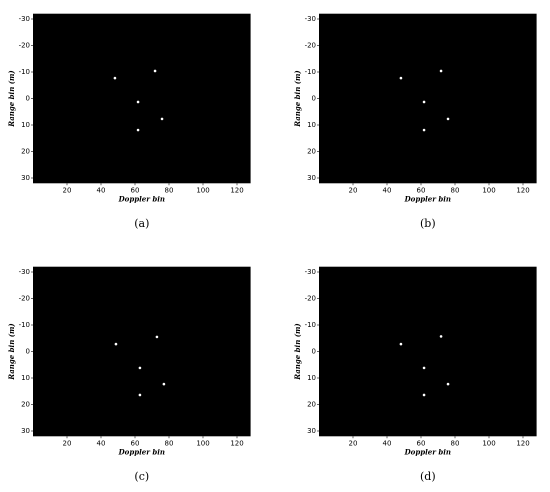 This screenshot has width=550, height=492. I want to click on caption: (a), so click(141, 223).